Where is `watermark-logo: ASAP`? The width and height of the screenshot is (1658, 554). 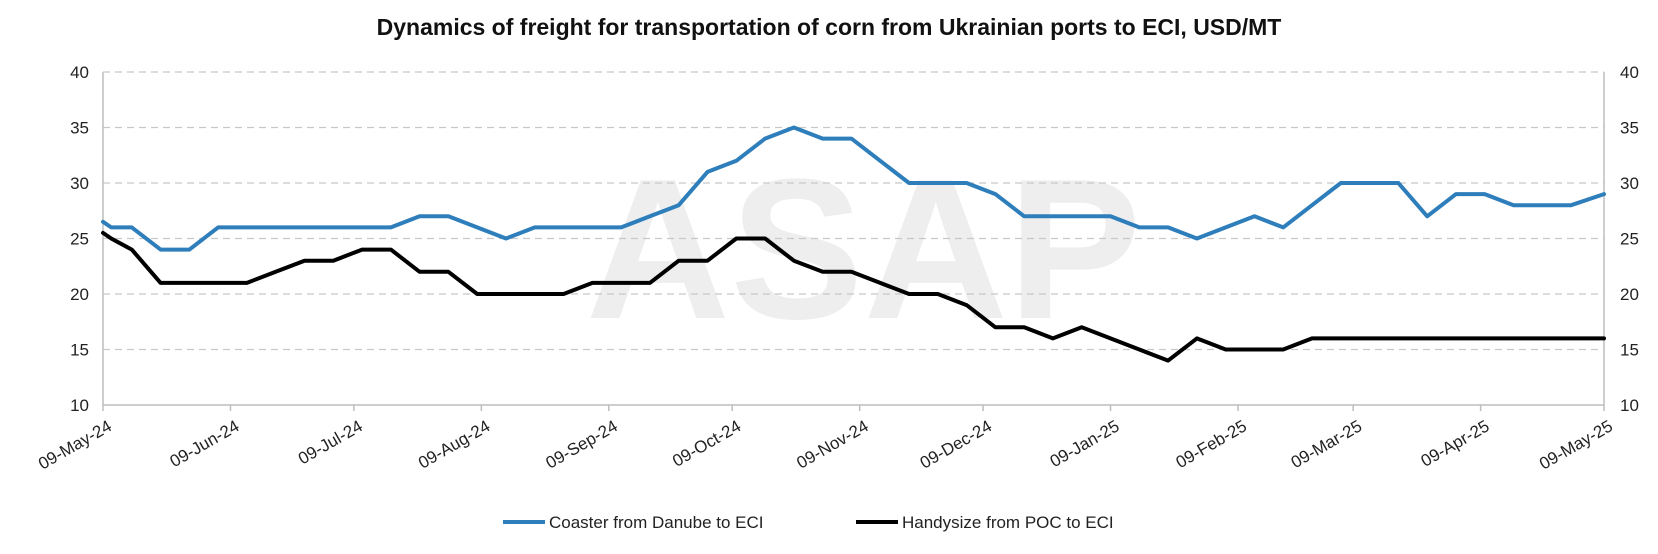
watermark-logo: ASAP is located at coordinates (864, 249).